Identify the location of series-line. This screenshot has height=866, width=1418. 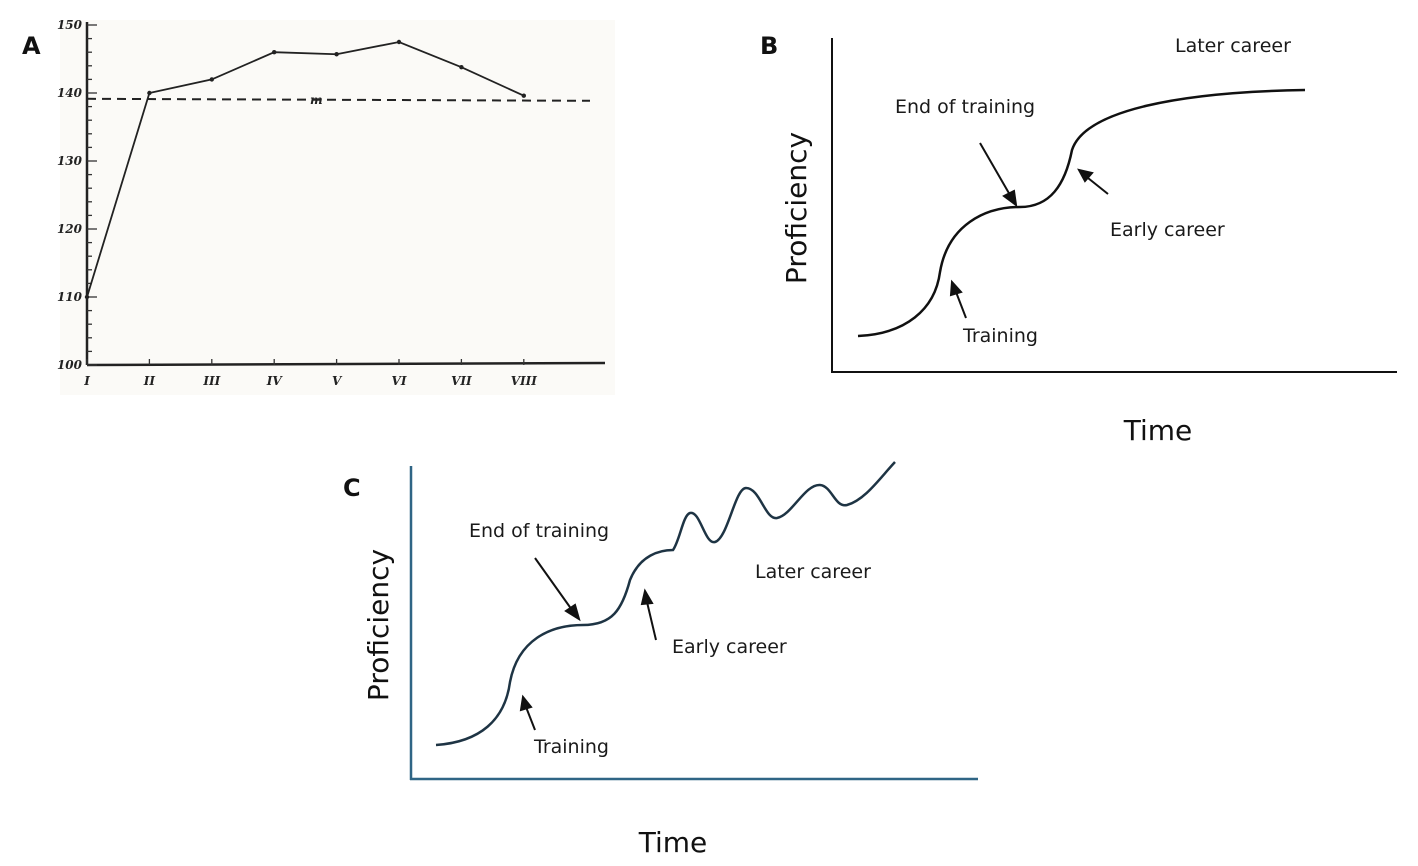
(305, 169).